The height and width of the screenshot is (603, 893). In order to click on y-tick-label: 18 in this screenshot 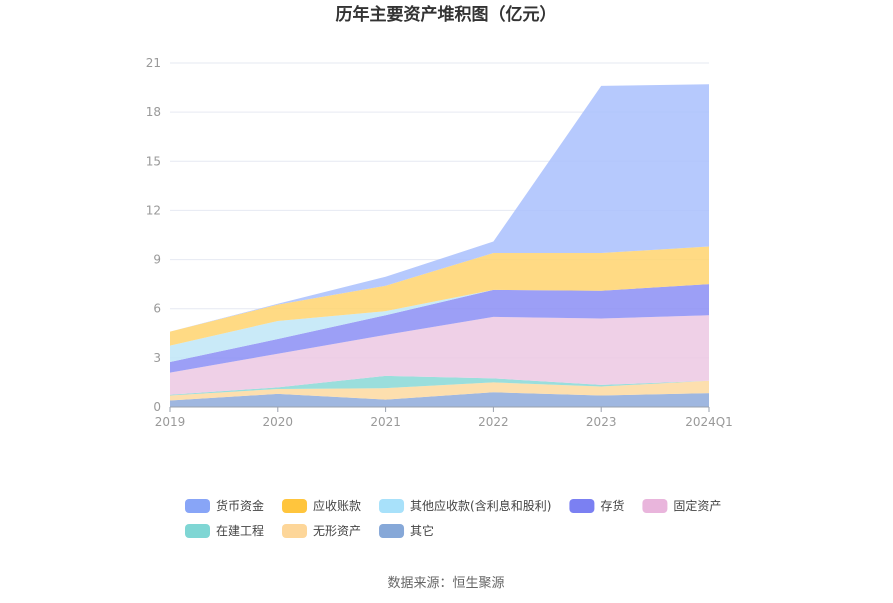, I will do `click(153, 112)`.